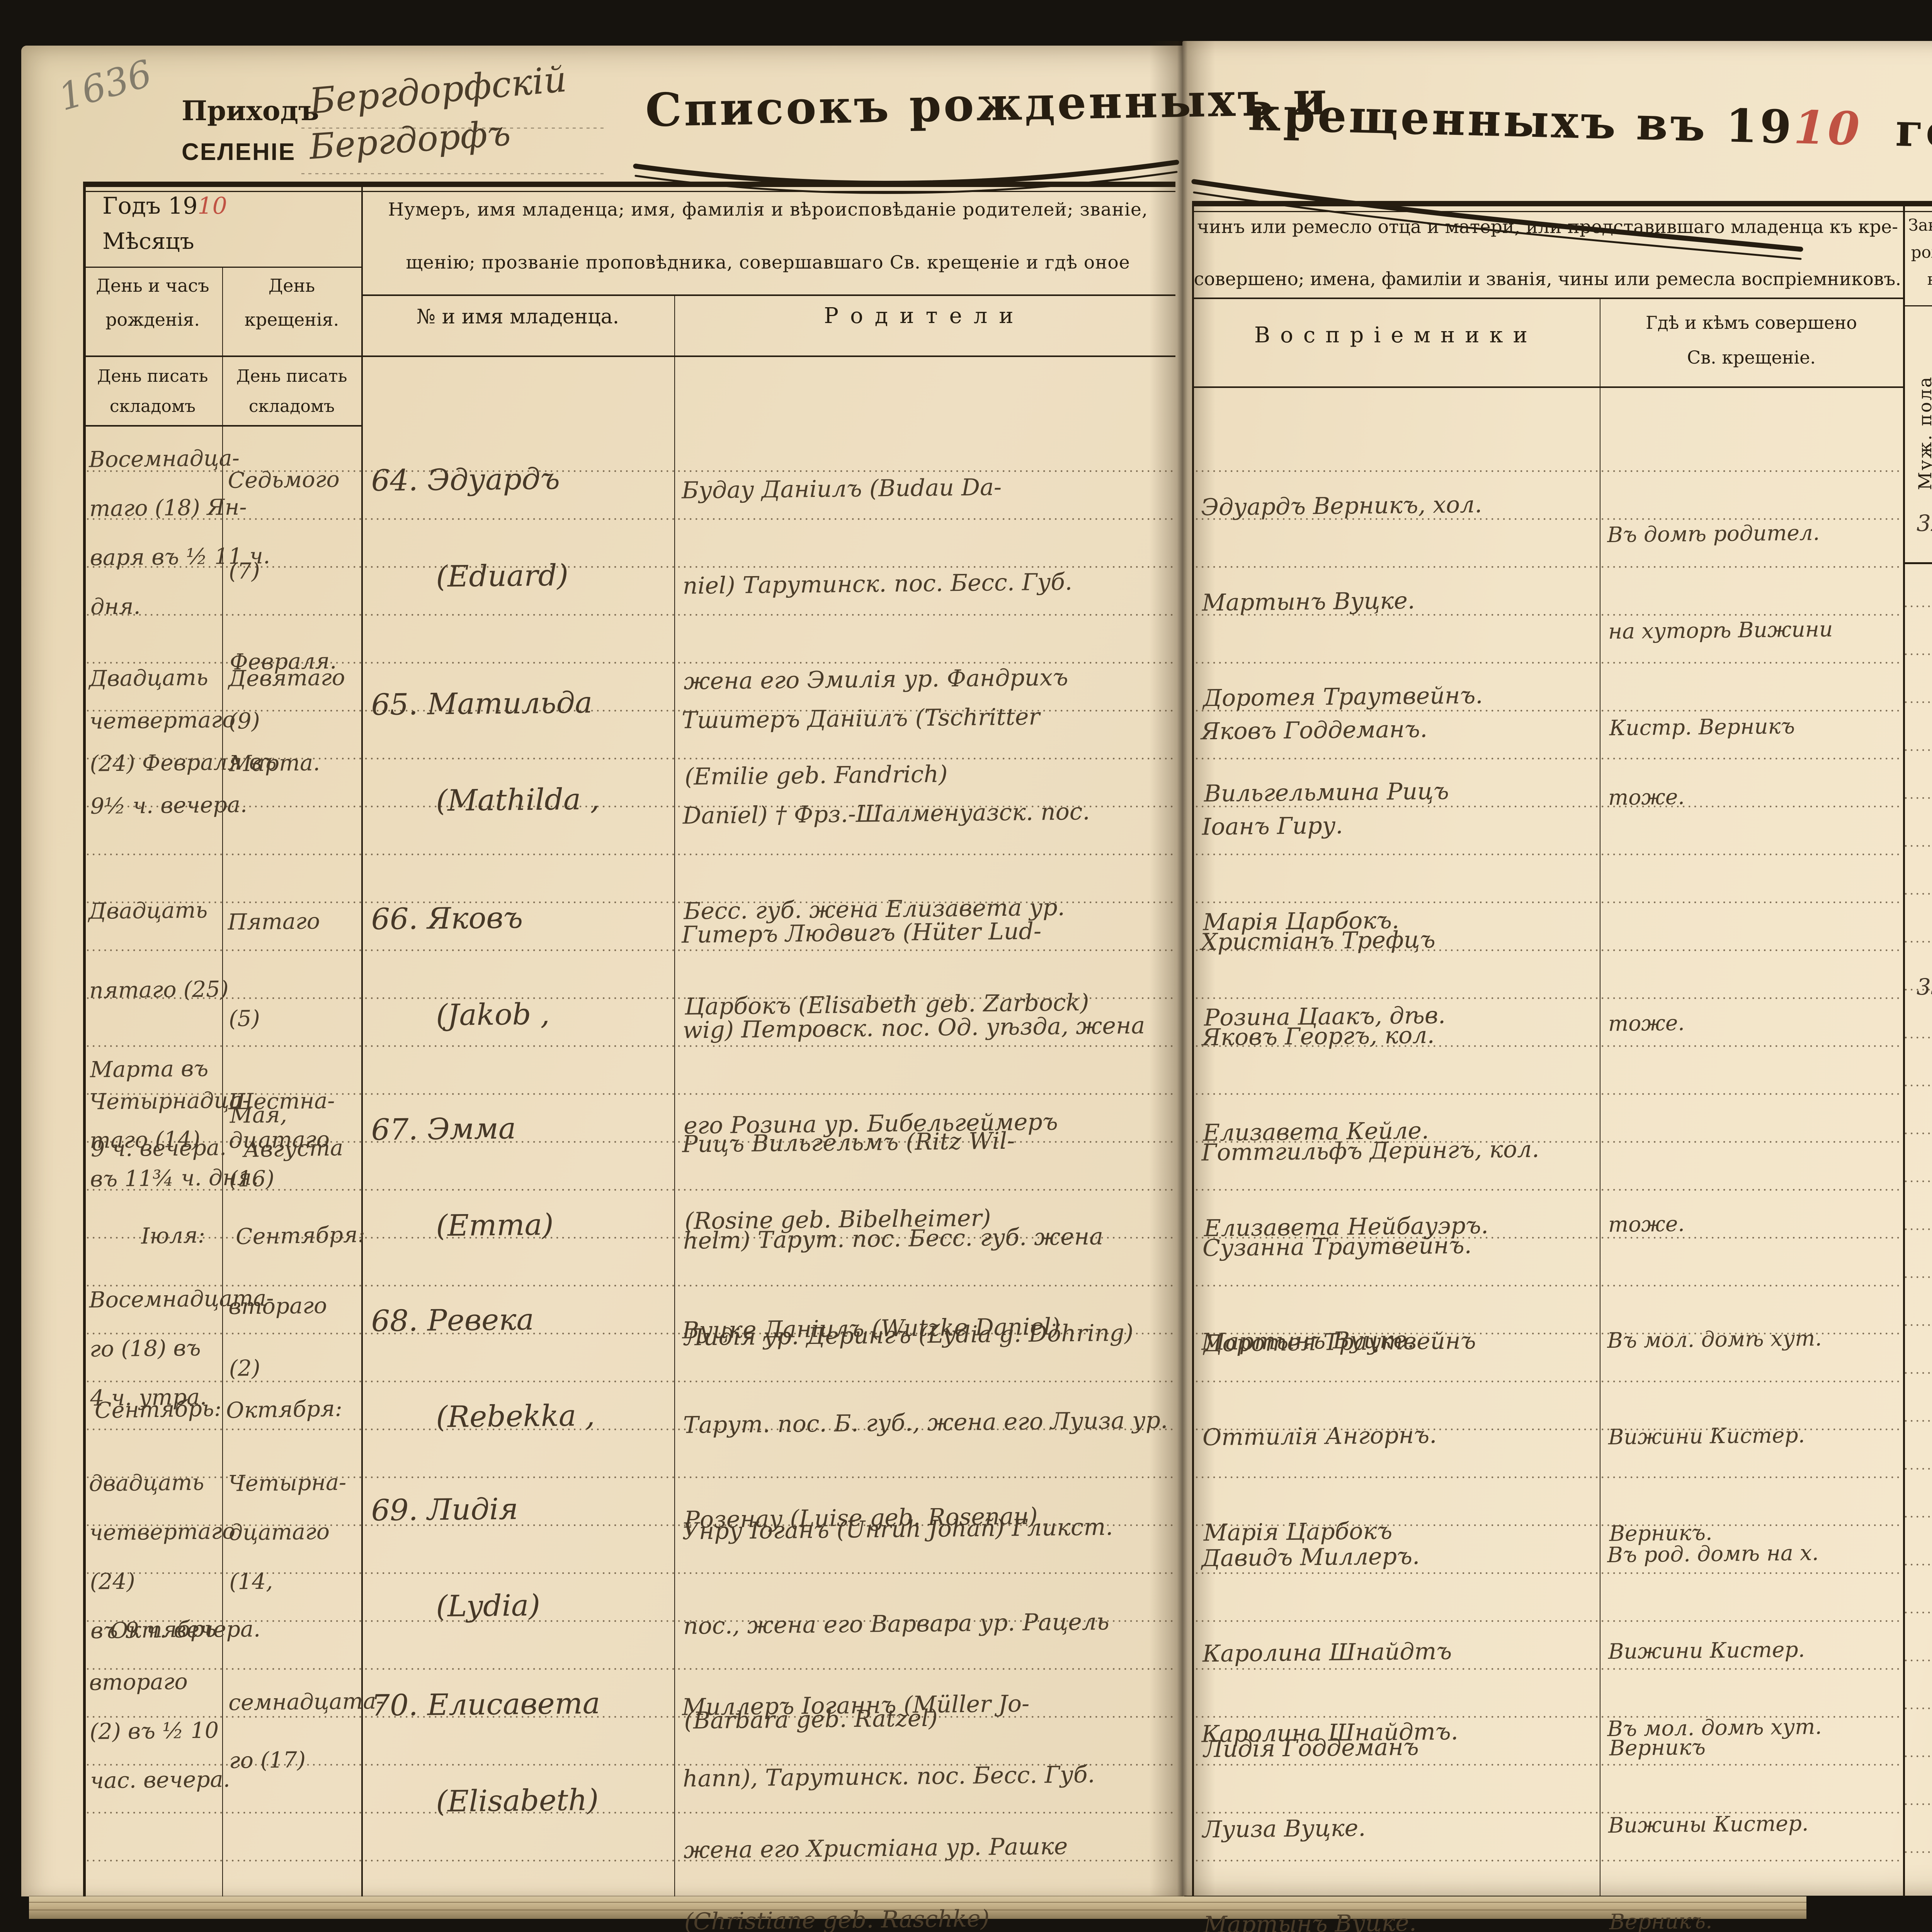 Image resolution: width=1932 pixels, height=1932 pixels. Describe the element at coordinates (291, 319) in the screenshot. I see `col-baptism-header-2: крещенія.` at that location.